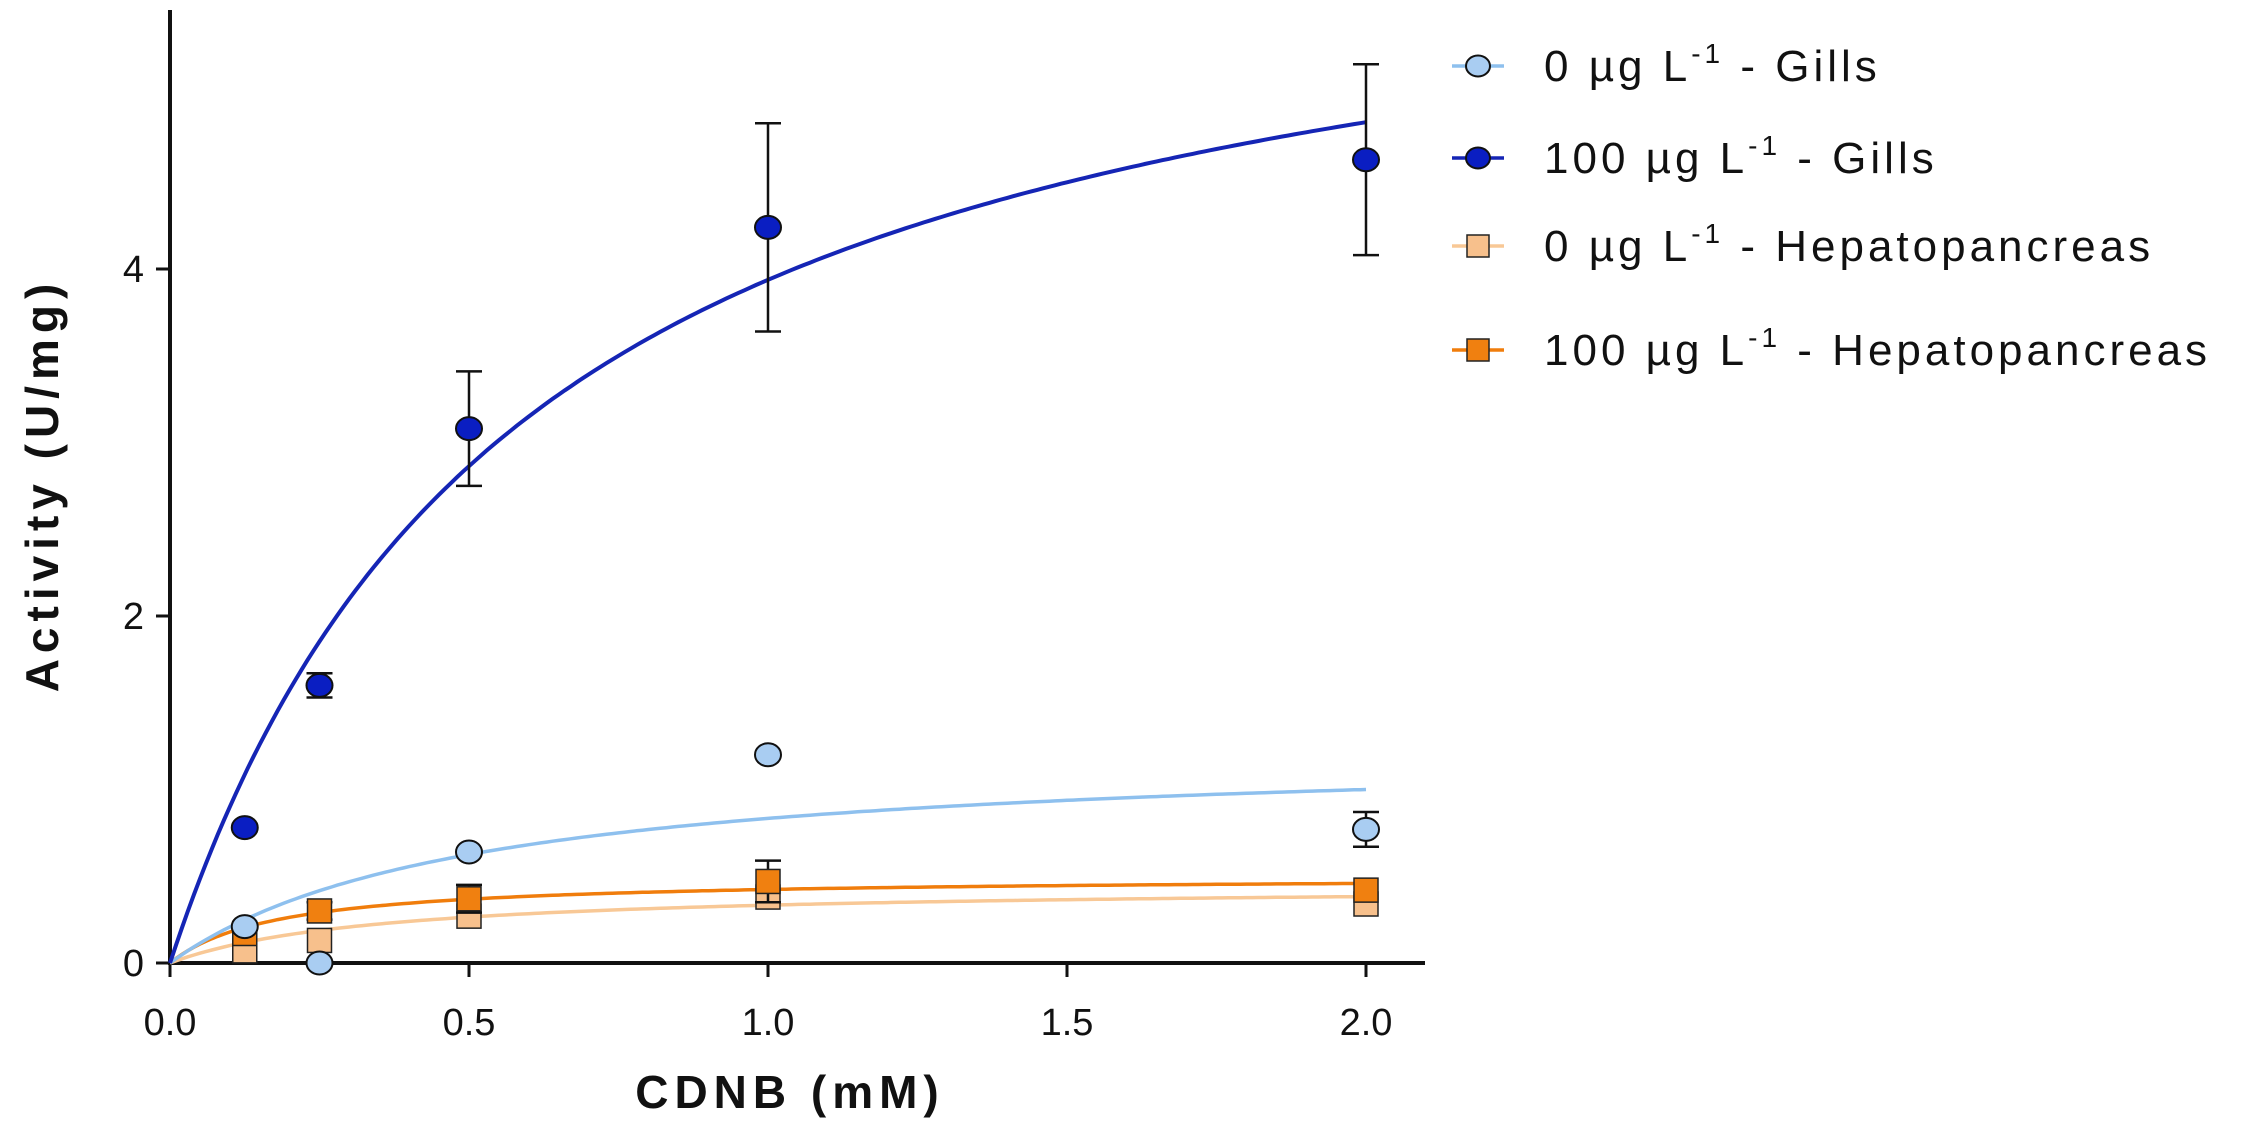 This screenshot has height=1128, width=2252. What do you see at coordinates (170, 1023) in the screenshot?
I see `x-tick-label: 0.0` at bounding box center [170, 1023].